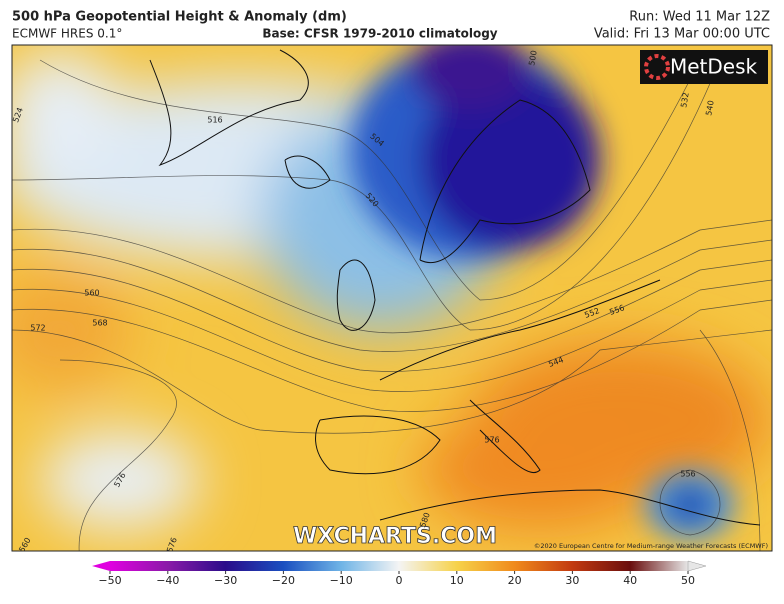 This screenshot has height=604, width=784. I want to click on contour-label: 556, so click(687, 474).